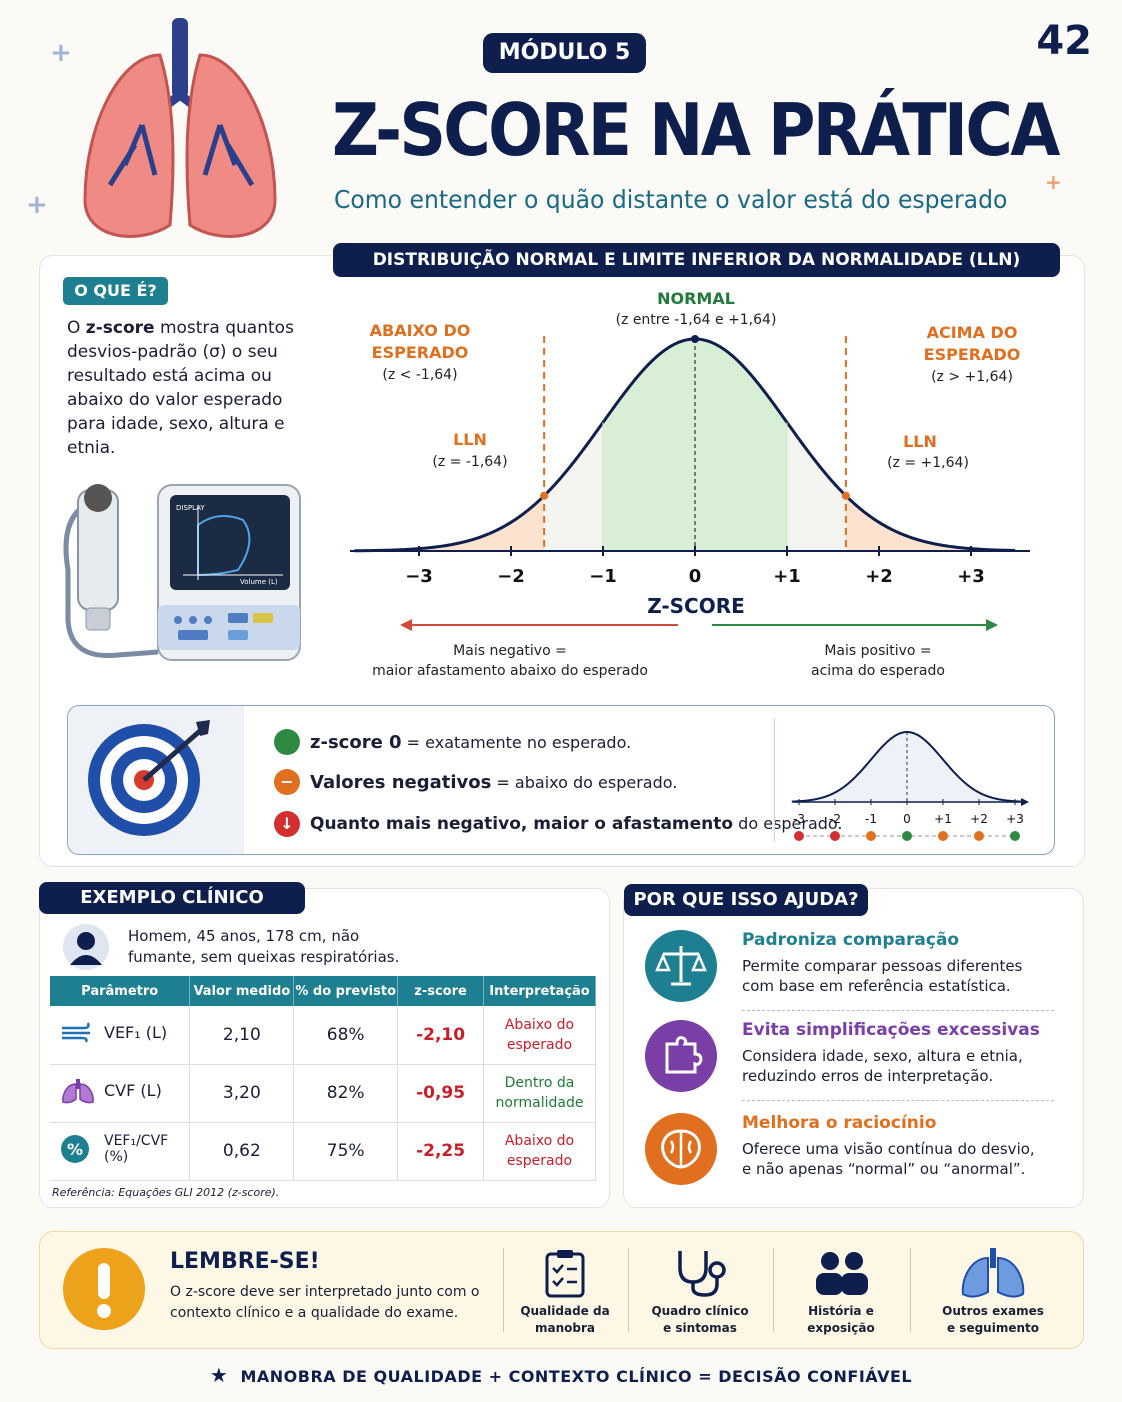  I want to click on lungs-illustration, so click(180, 128).